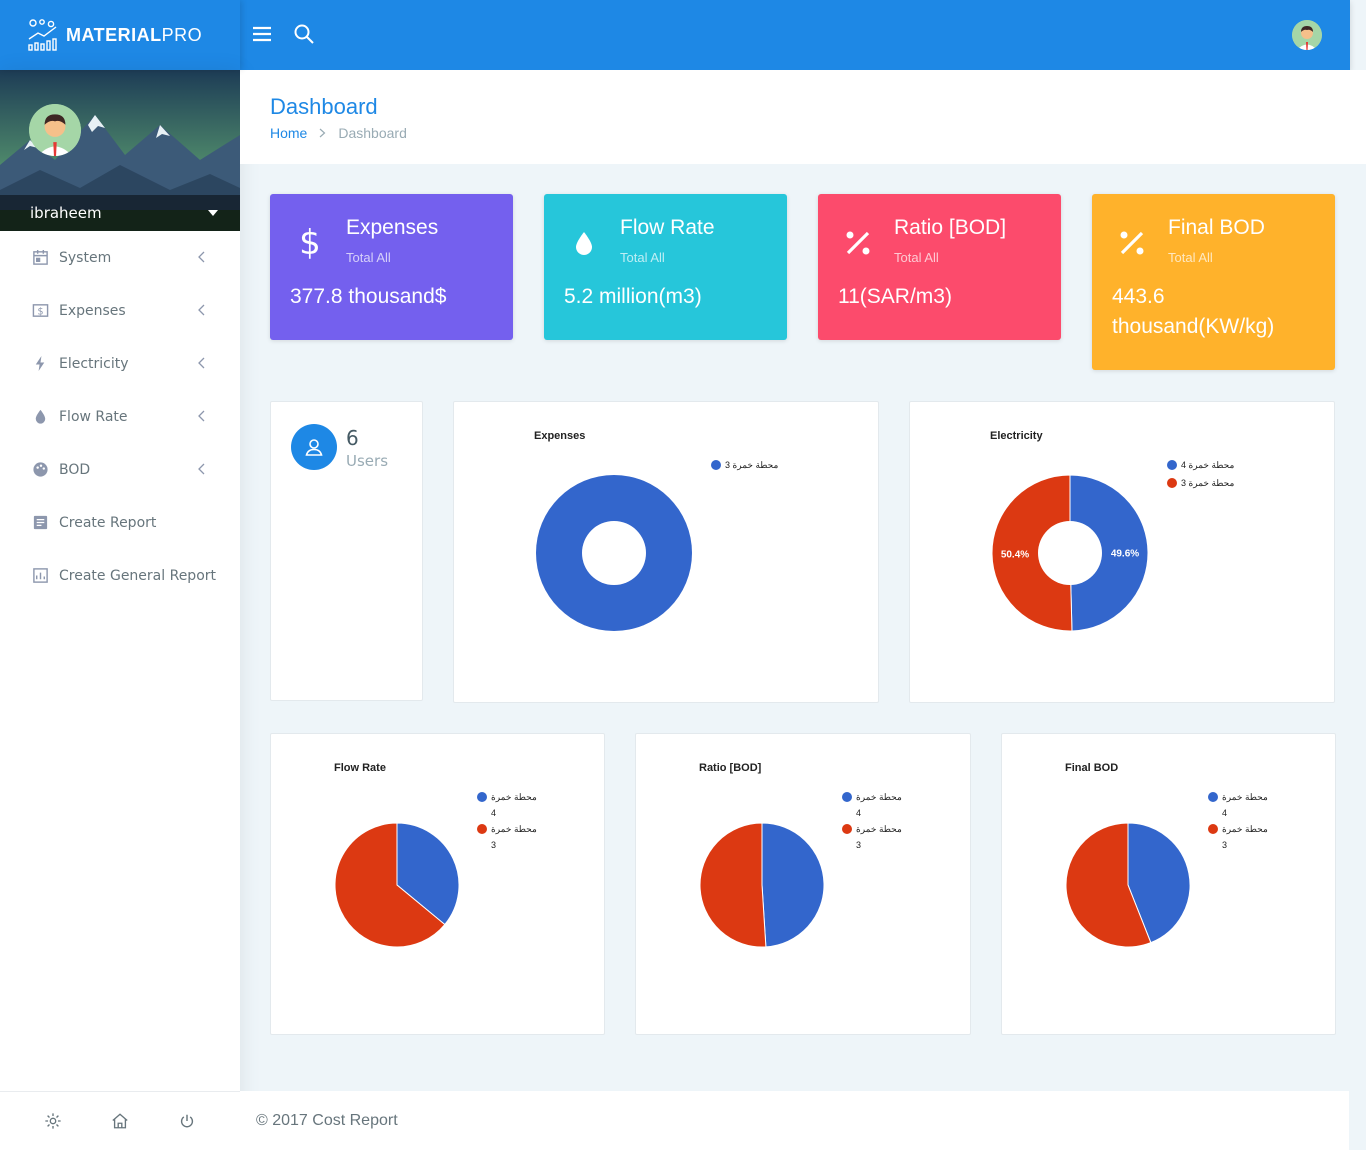 Image resolution: width=1366 pixels, height=1150 pixels. I want to click on home-icon, so click(120, 1121).